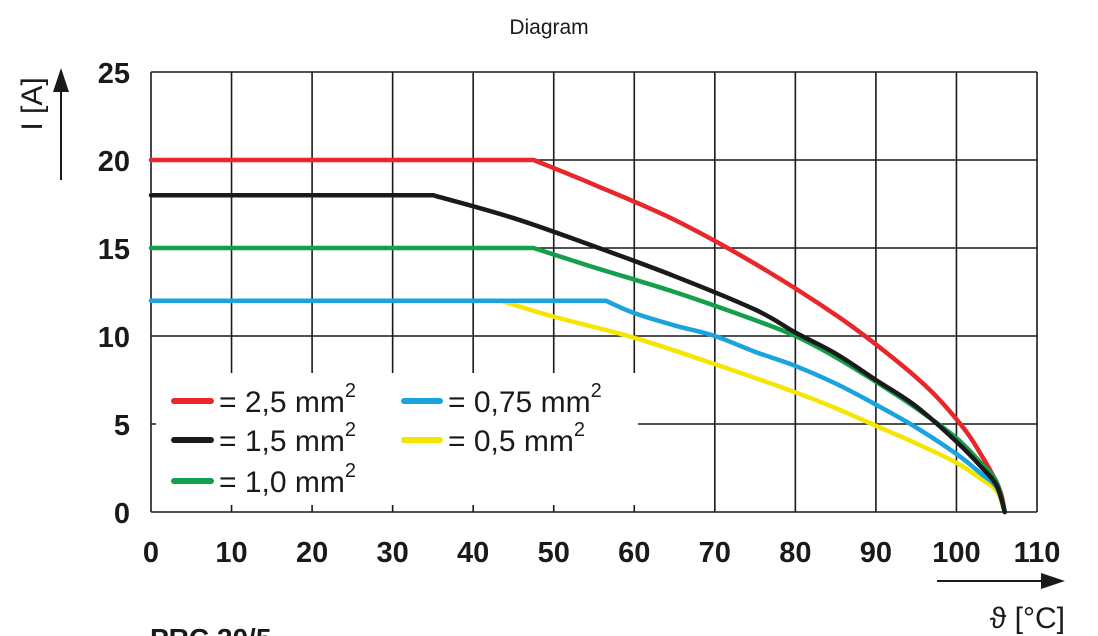  Describe the element at coordinates (287, 479) in the screenshot. I see `legend-label-1-0mm: = 1,0 mm2` at that location.